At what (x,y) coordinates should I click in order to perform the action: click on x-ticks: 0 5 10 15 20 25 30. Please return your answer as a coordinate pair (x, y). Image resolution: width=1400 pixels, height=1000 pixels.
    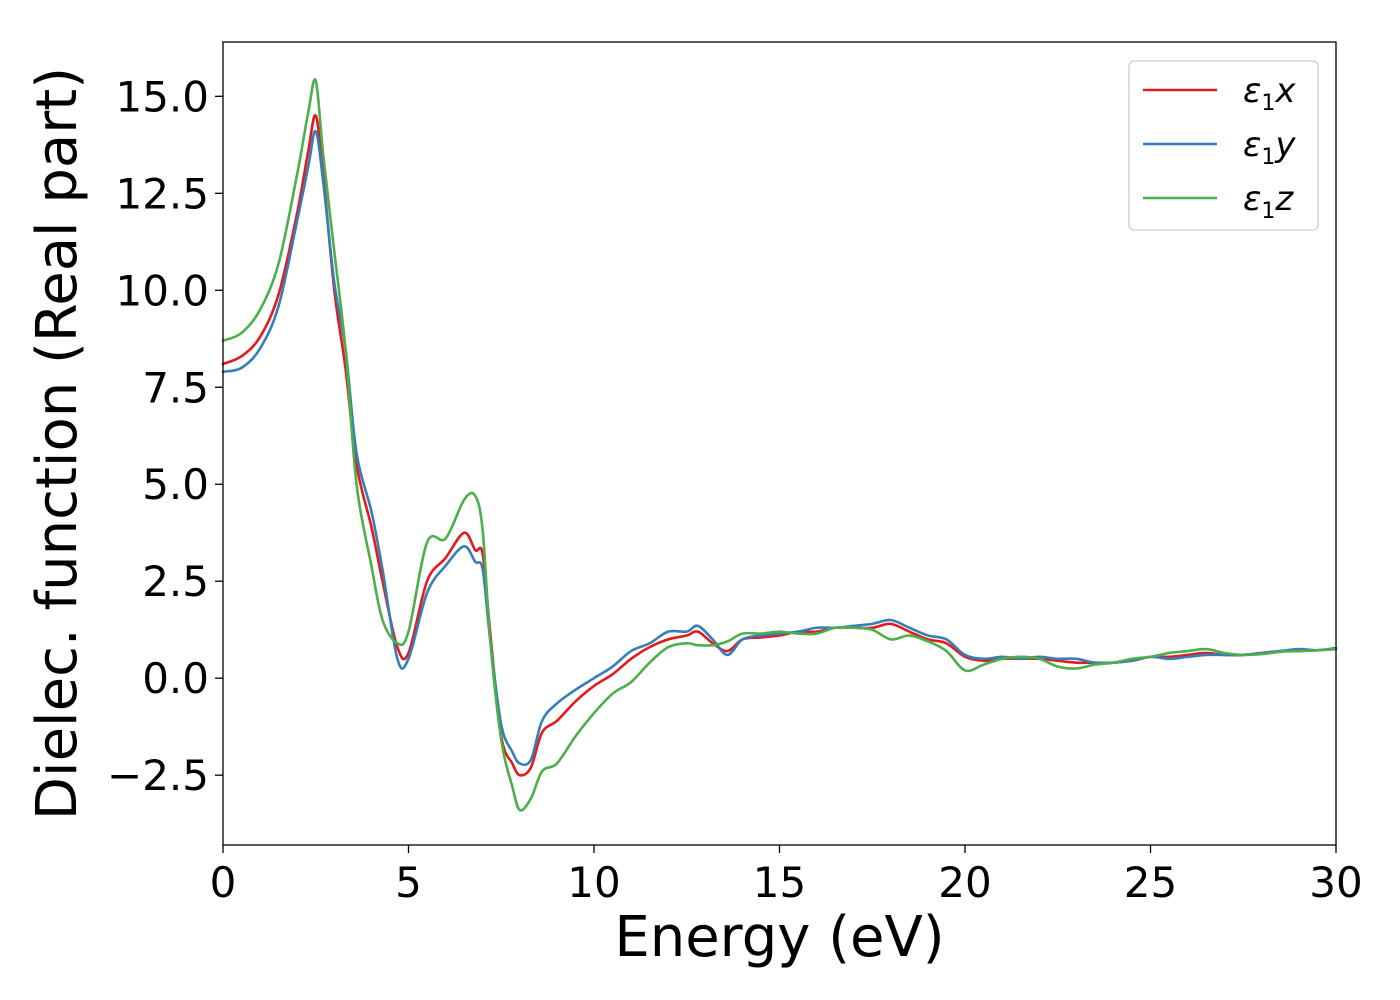
    Looking at the image, I should click on (786, 876).